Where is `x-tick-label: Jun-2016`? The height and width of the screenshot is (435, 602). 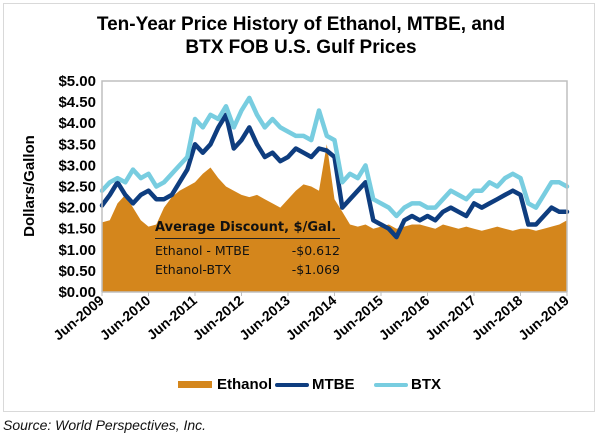
x-tick-label: Jun-2016 is located at coordinates (404, 317).